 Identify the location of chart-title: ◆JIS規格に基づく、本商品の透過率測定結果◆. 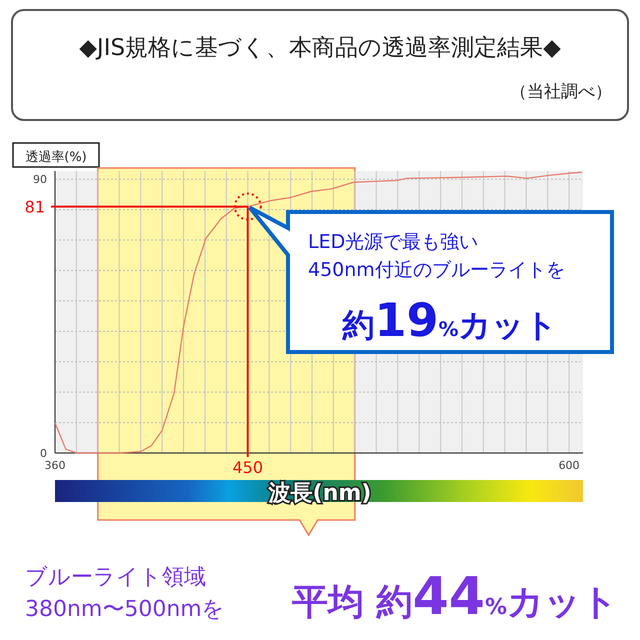
(320, 48).